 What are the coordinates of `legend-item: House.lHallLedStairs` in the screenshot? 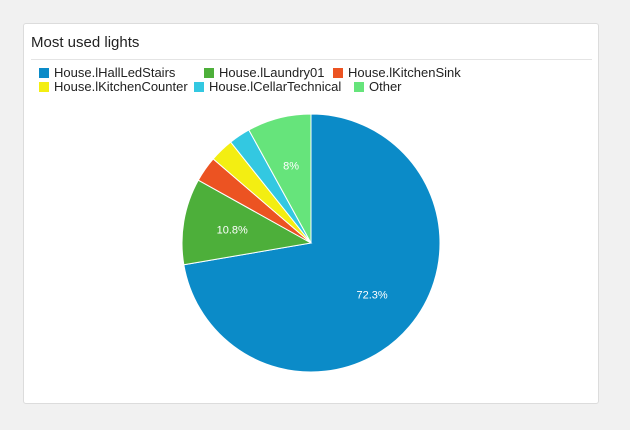 It's located at (121, 73).